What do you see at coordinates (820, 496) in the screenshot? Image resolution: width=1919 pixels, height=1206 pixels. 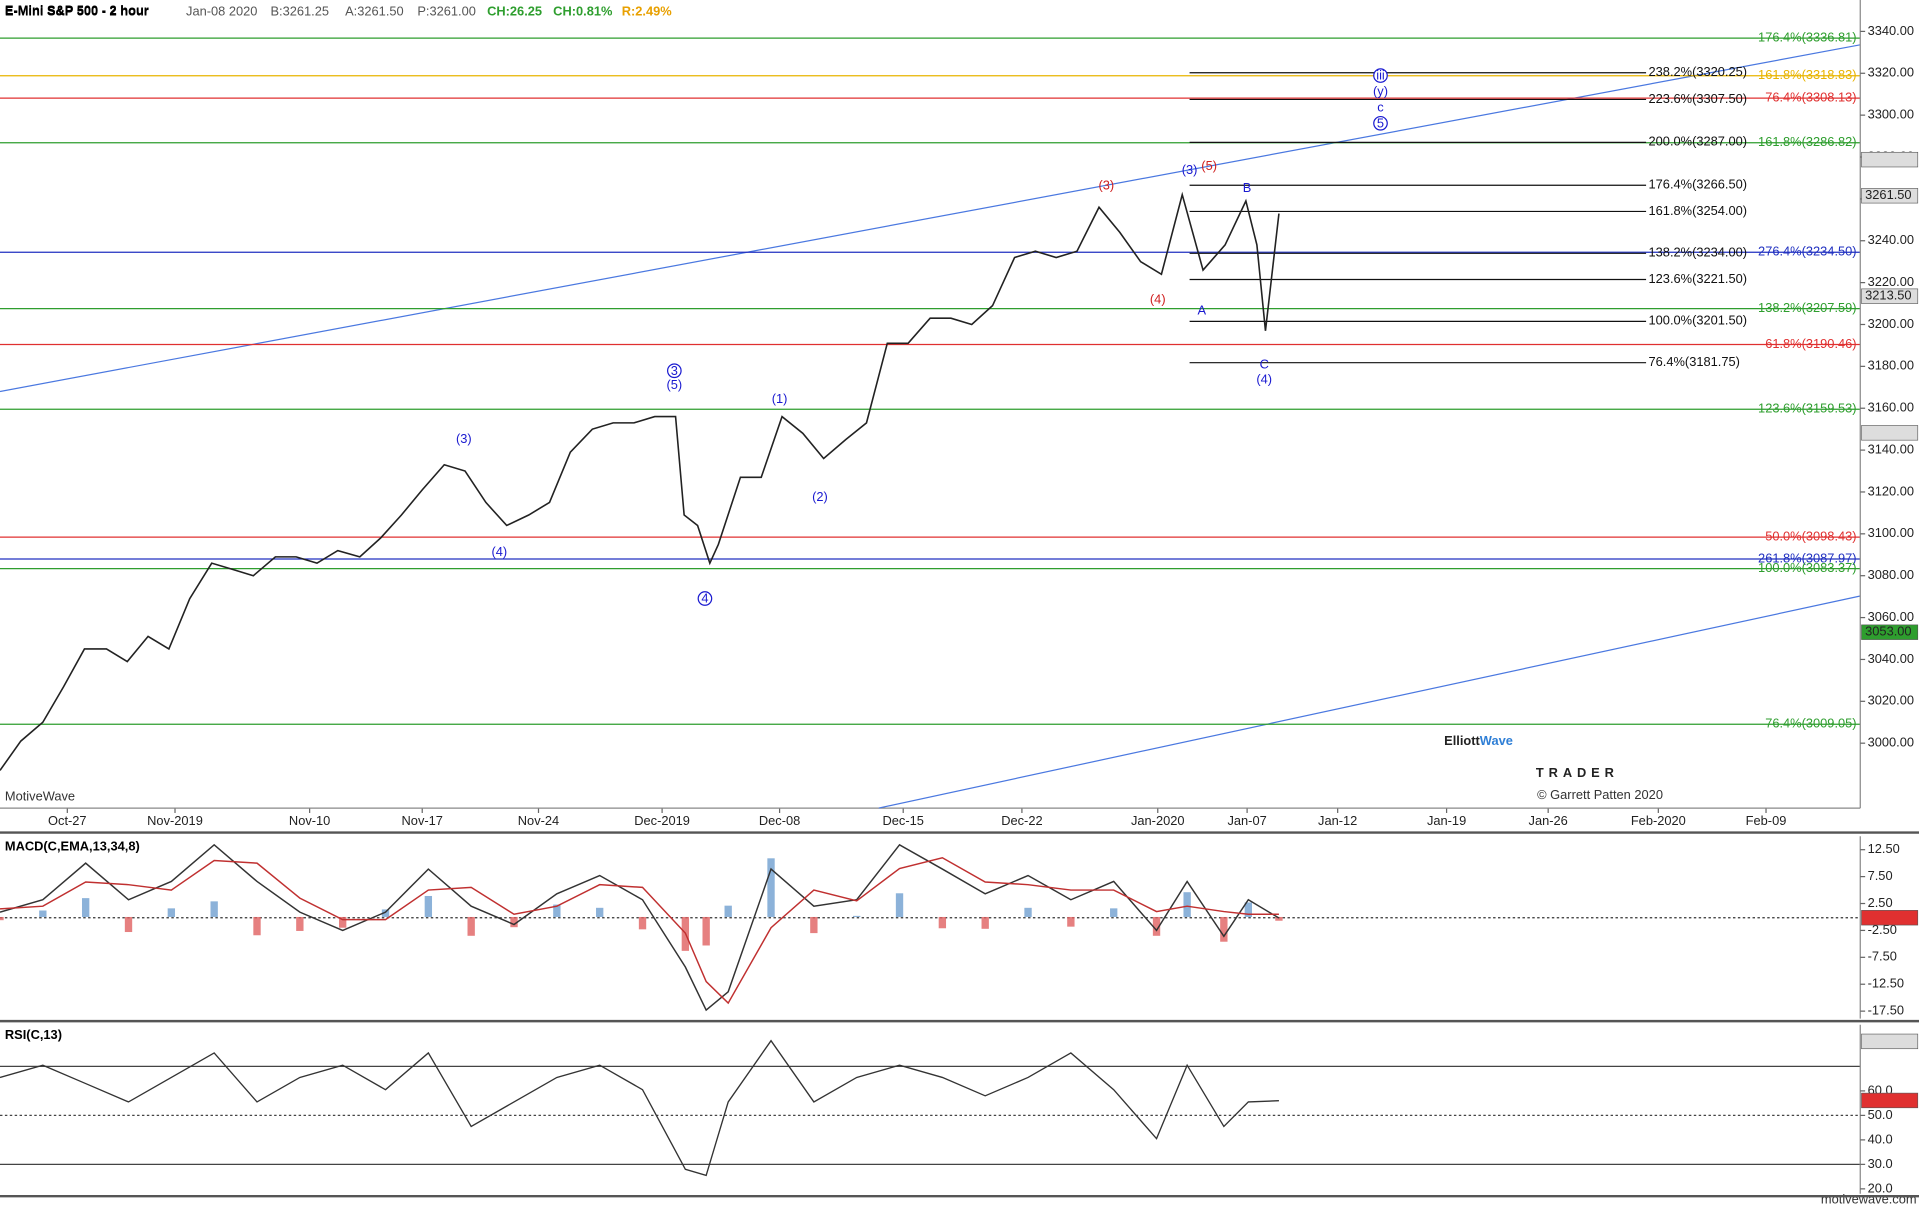 I see `wave-label: (2)` at bounding box center [820, 496].